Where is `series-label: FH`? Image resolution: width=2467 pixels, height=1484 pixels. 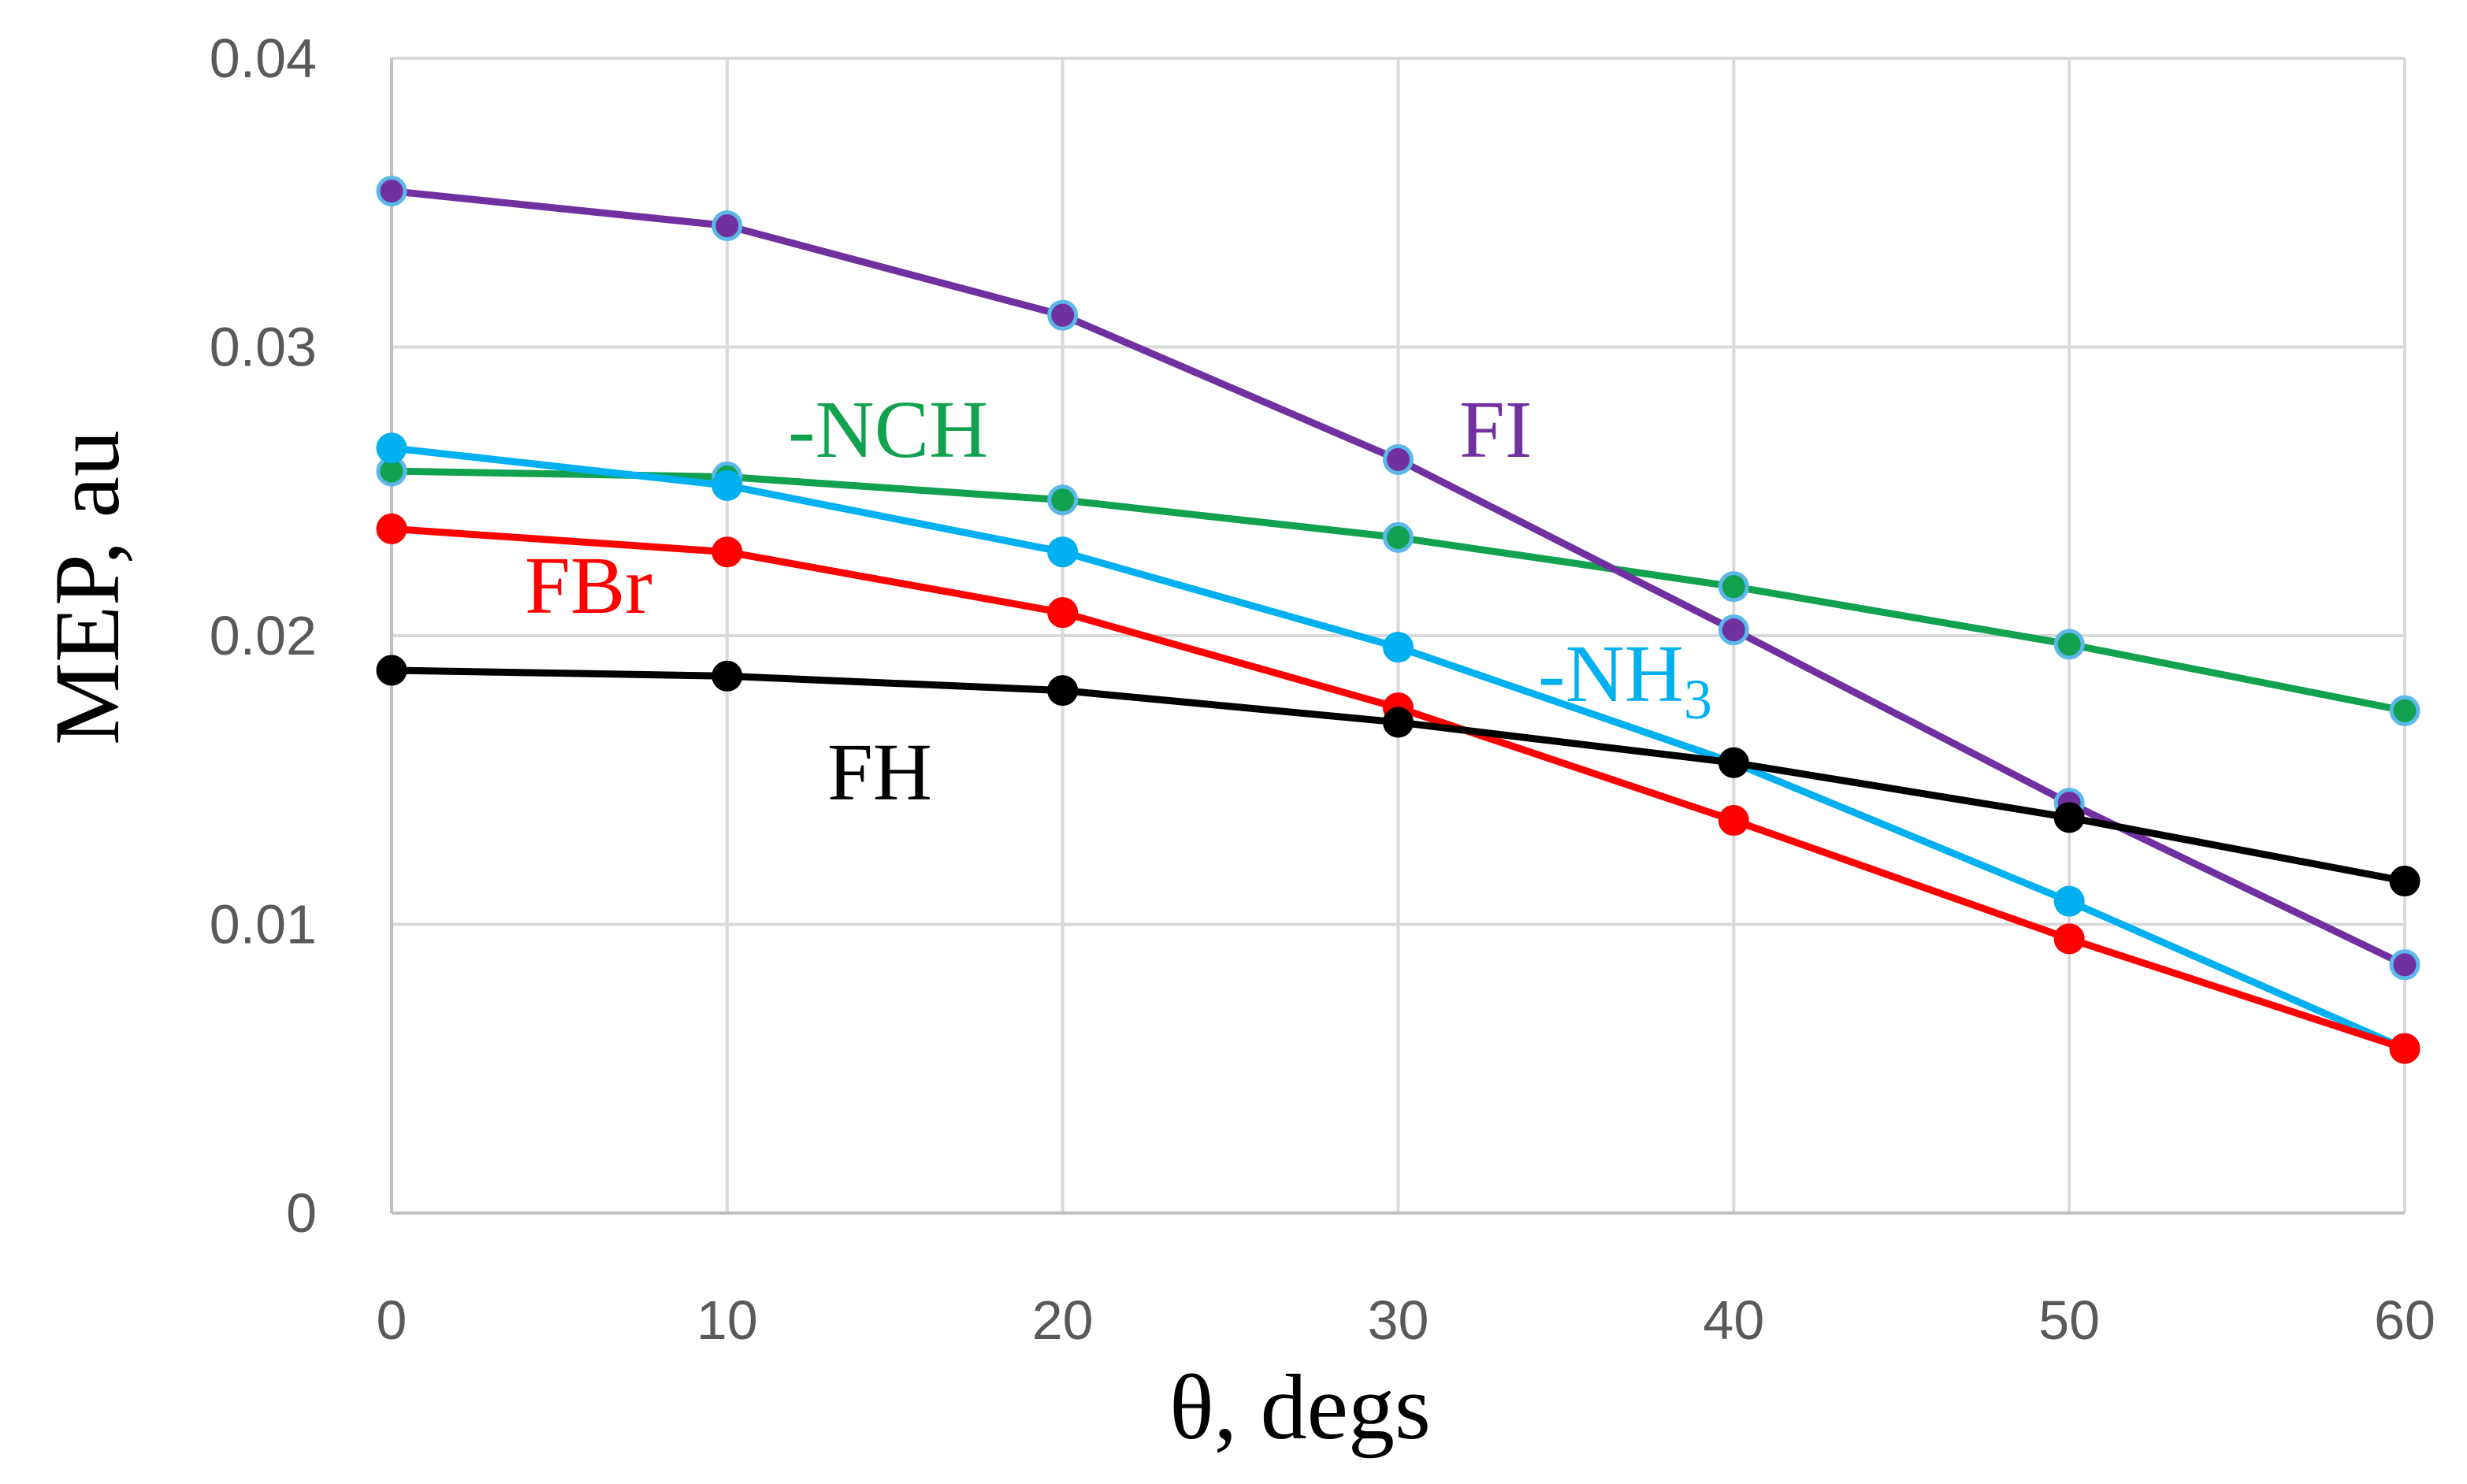
series-label: FH is located at coordinates (879, 773).